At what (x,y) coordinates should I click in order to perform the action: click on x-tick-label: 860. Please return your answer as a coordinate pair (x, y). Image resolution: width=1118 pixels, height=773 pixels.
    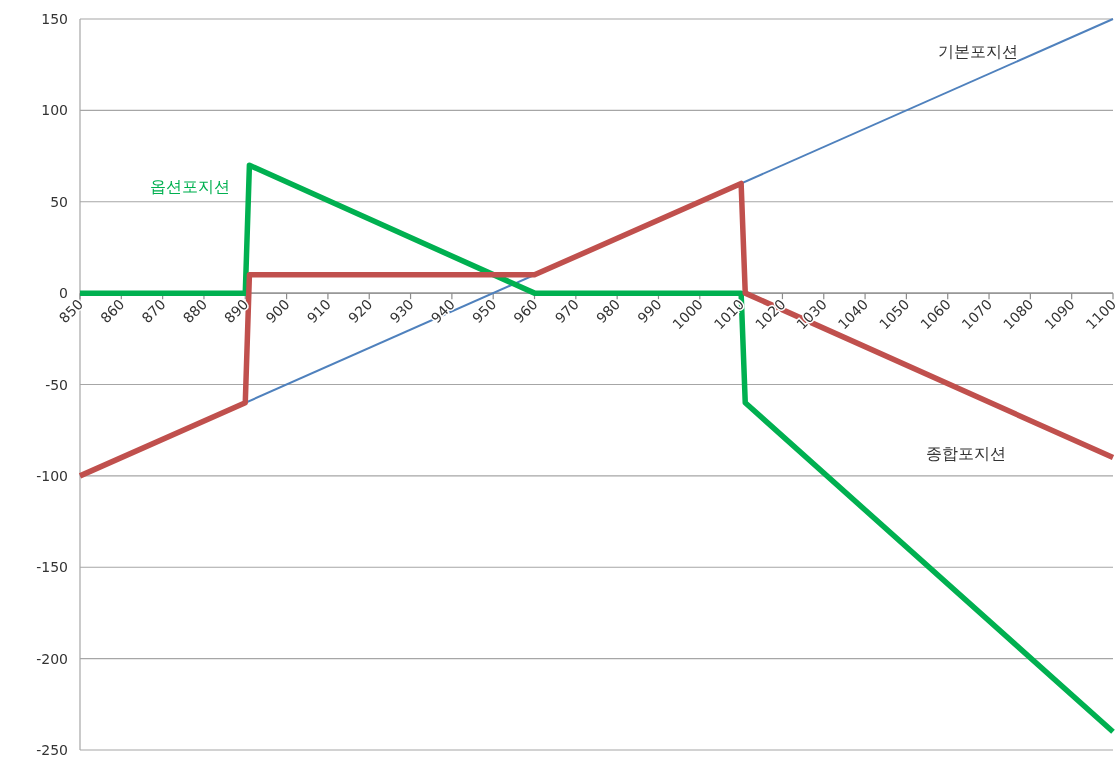
    Looking at the image, I should click on (112, 311).